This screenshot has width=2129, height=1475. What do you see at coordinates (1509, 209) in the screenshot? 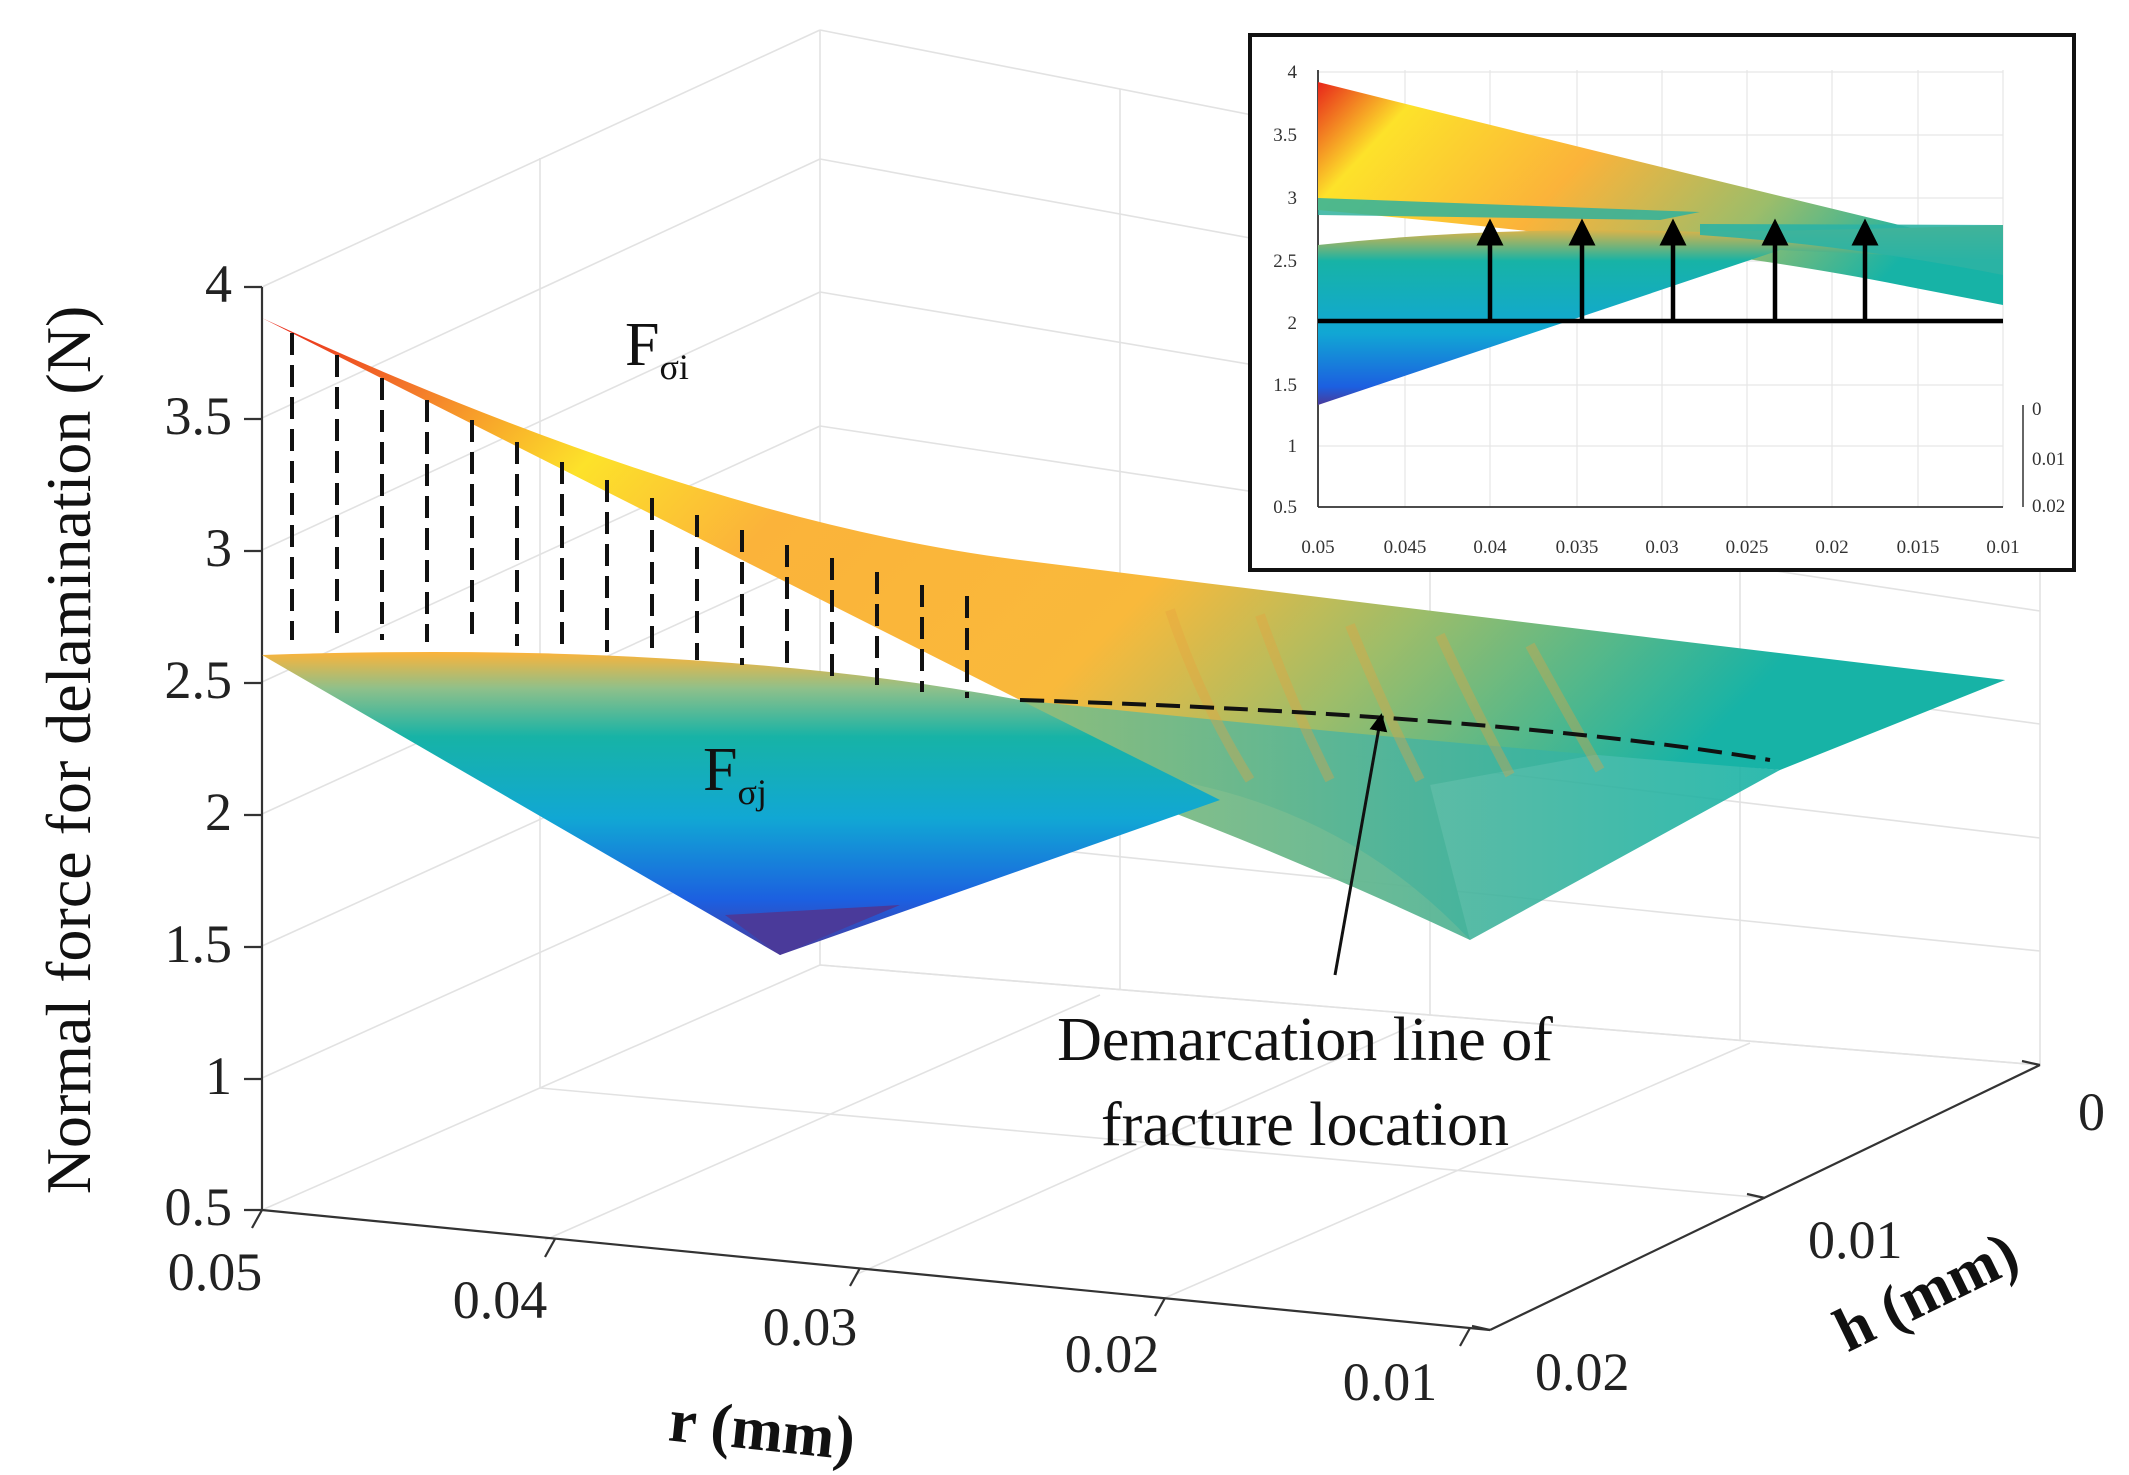
I see `inset-surface-sigma-i-band` at bounding box center [1509, 209].